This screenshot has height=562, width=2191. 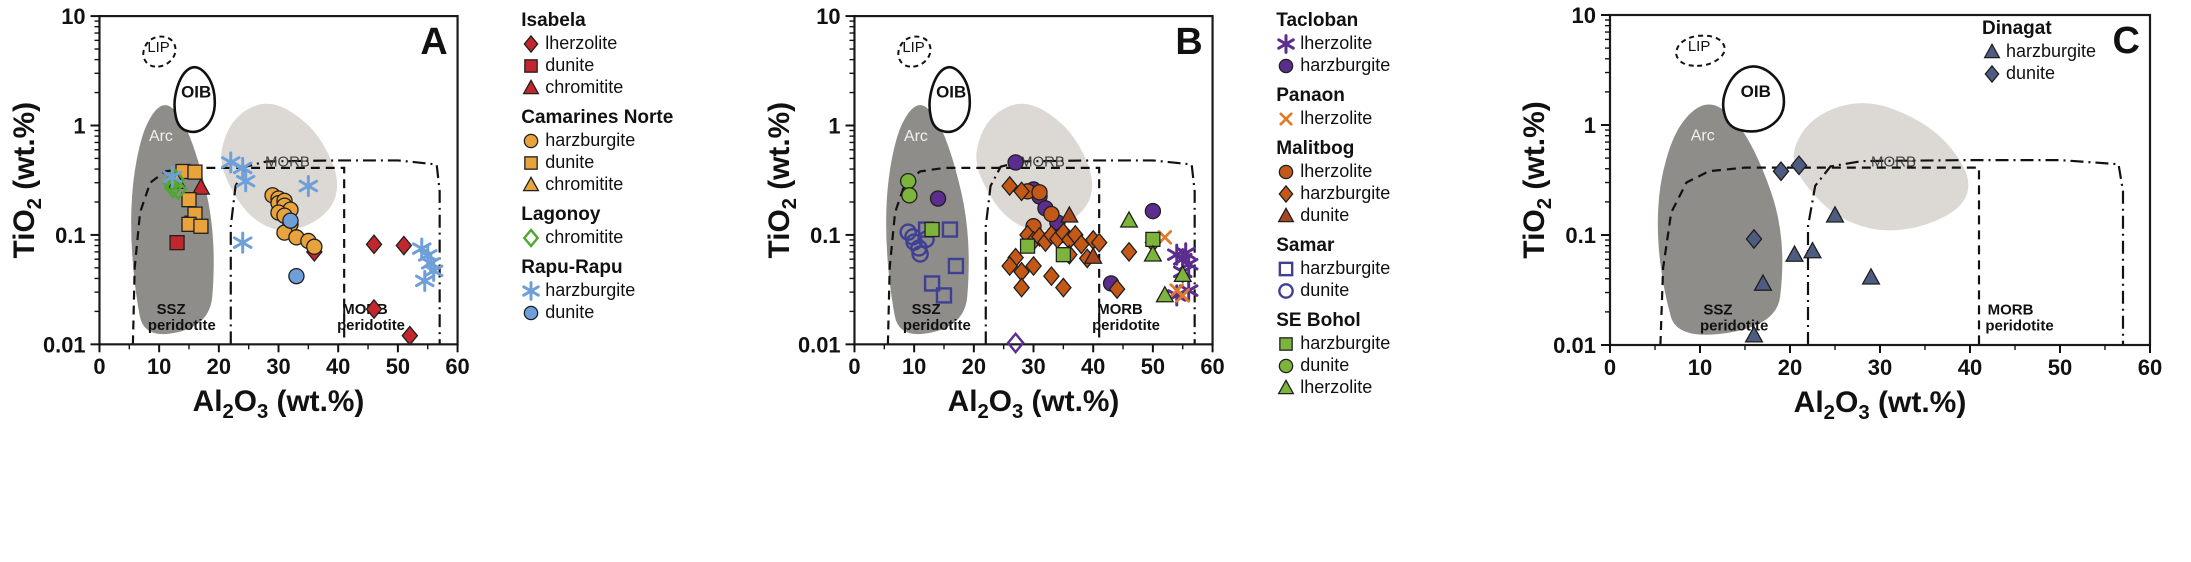 I want to click on region-oib, so click(x=195, y=99).